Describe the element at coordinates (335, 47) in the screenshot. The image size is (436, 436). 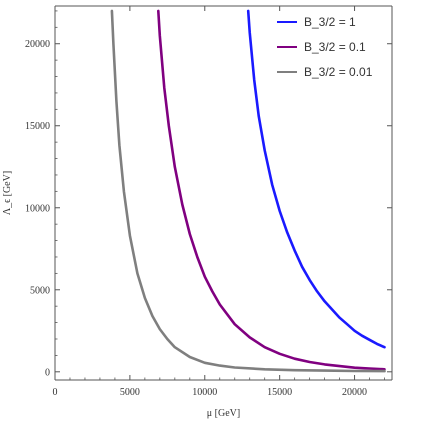
I see `legend-label-1: B_3/2 = 0.1` at that location.